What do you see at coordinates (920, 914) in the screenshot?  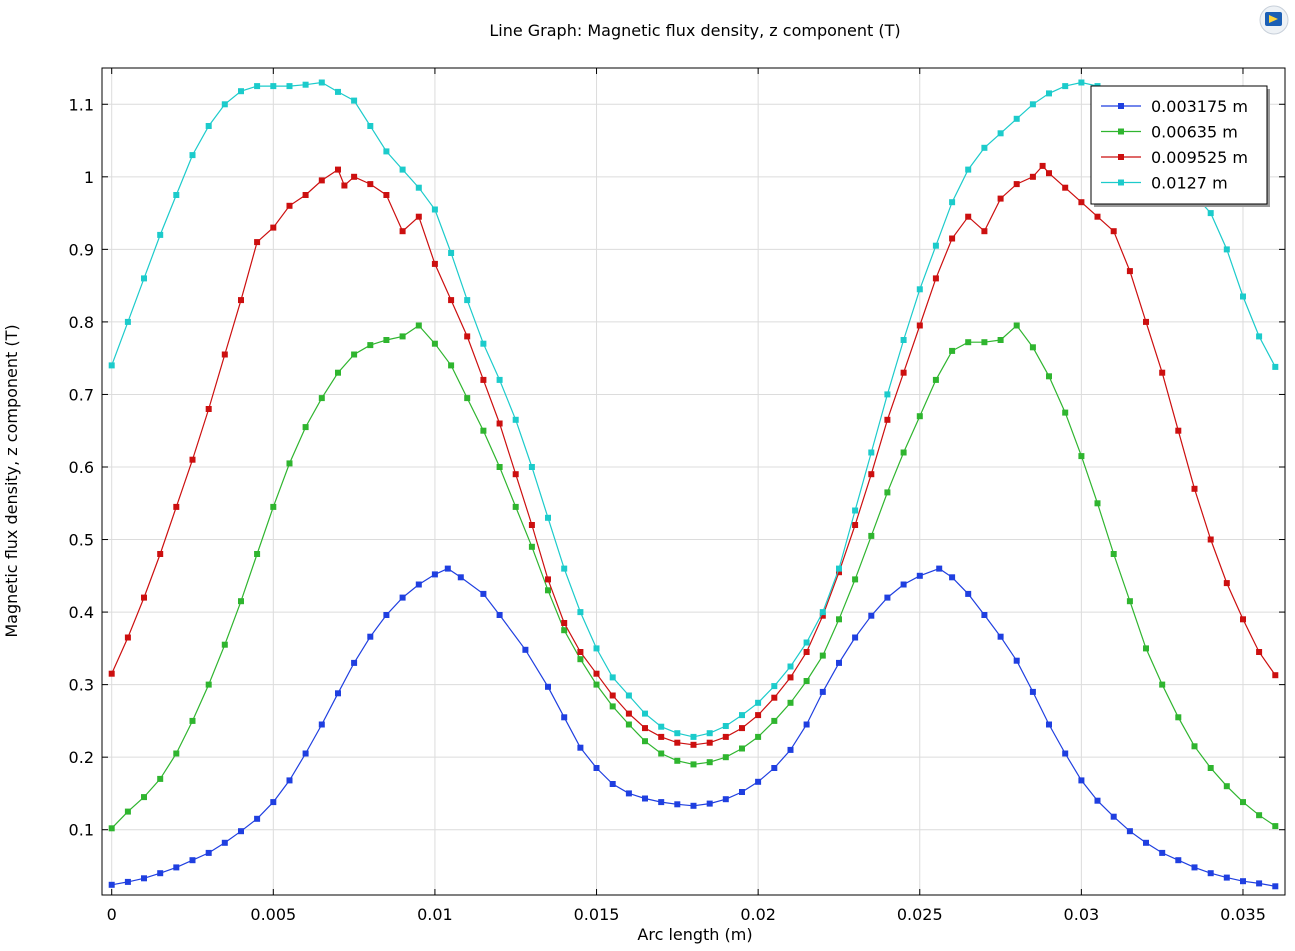 I see `x-tick-label-5: 0.025` at bounding box center [920, 914].